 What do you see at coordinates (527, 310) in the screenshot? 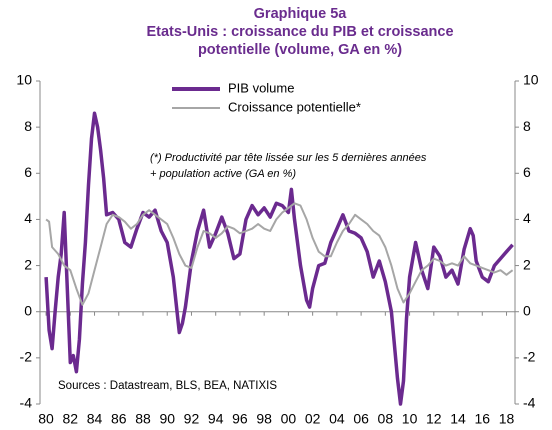
I see `y2-tick-label: 0` at bounding box center [527, 310].